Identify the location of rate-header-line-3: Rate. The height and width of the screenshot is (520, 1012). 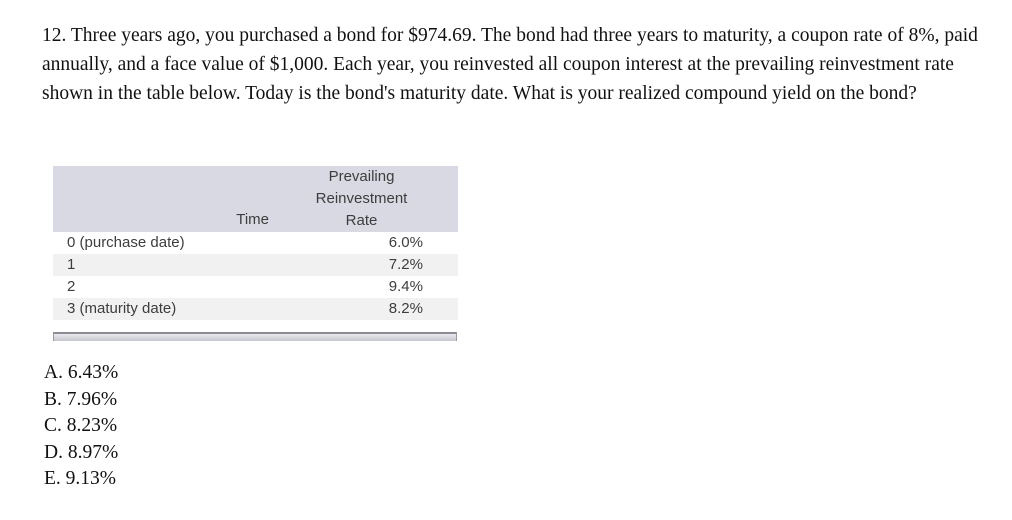
(361, 220).